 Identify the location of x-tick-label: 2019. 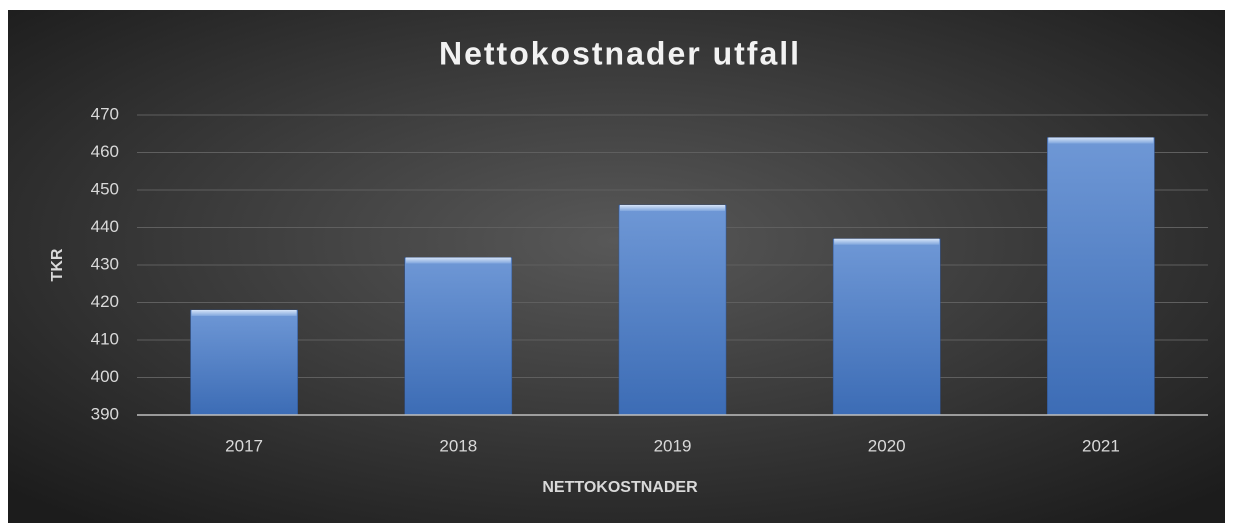
(673, 445).